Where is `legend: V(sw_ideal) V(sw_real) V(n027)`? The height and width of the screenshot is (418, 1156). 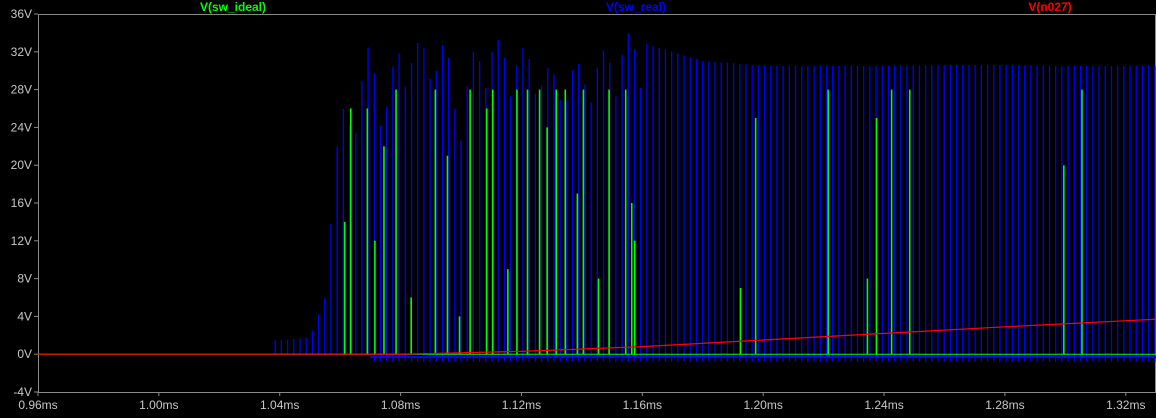 legend: V(sw_ideal) V(sw_real) V(n027) is located at coordinates (636, 7).